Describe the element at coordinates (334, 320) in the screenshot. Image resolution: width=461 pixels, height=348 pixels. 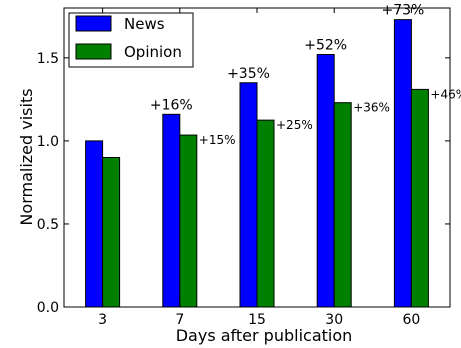
I see `x-tick-label: 30` at that location.